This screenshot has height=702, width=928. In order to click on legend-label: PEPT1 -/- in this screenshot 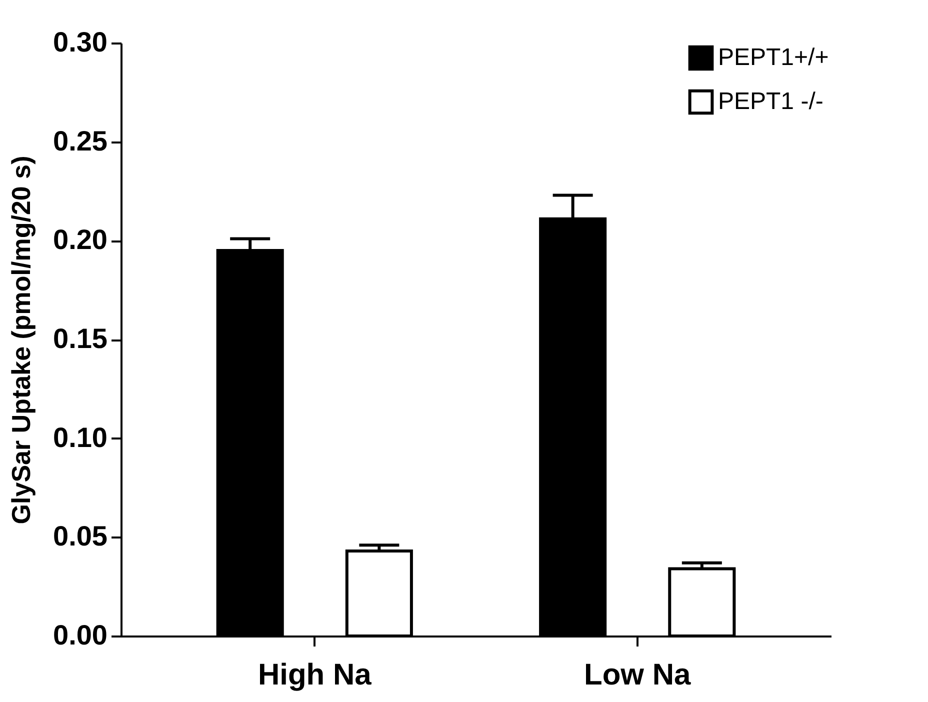, I will do `click(771, 101)`.